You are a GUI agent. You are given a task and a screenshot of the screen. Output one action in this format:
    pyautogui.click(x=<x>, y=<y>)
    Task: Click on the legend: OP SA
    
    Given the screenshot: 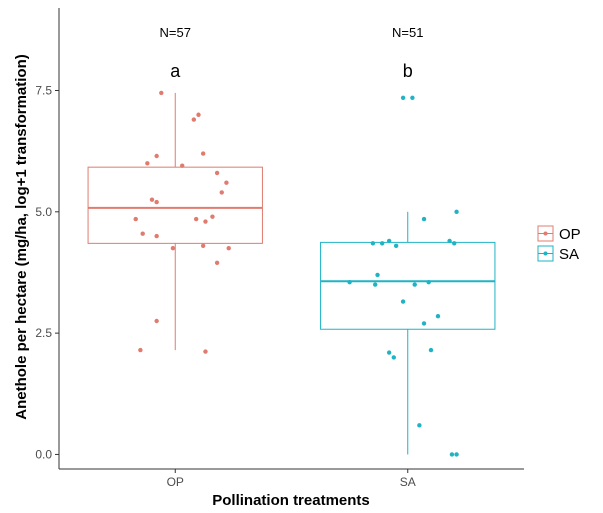 What is the action you would take?
    pyautogui.click(x=559, y=244)
    